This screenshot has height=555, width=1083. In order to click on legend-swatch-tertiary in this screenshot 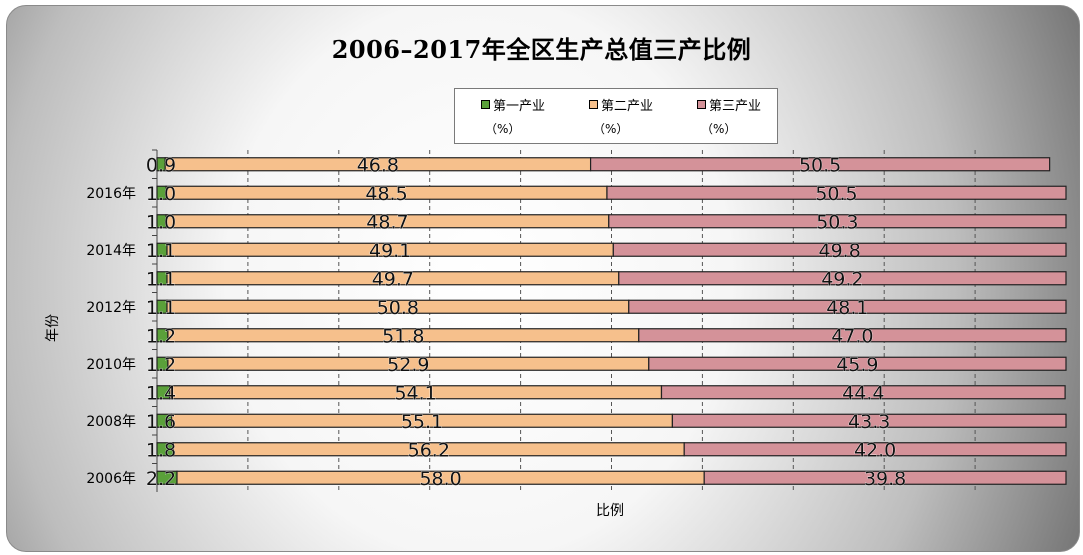, I will do `click(701, 104)`.